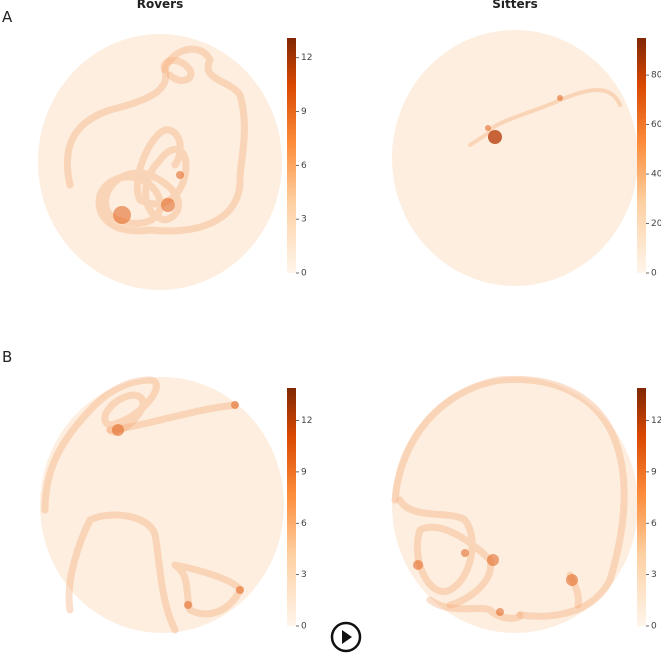  Describe the element at coordinates (656, 76) in the screenshot. I see `colorbar-tick-label: 80` at that location.